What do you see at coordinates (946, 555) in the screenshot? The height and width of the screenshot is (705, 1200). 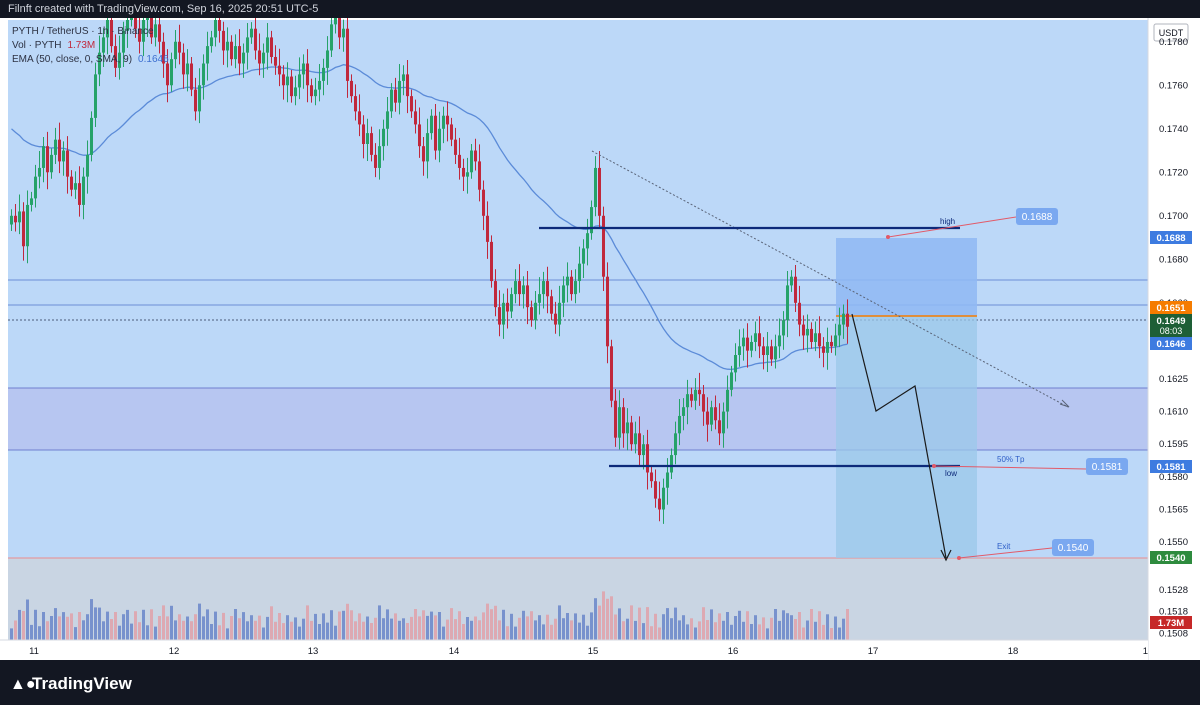 I see `projection-arrow-icon` at bounding box center [946, 555].